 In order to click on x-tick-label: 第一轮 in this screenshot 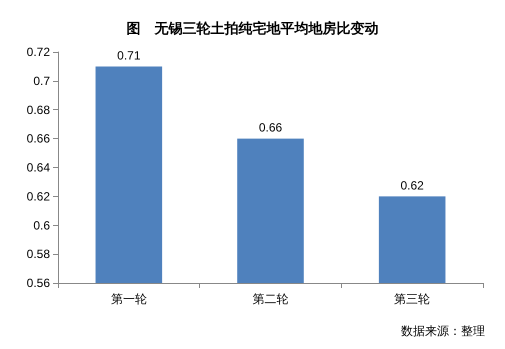, I will do `click(128, 299)`.